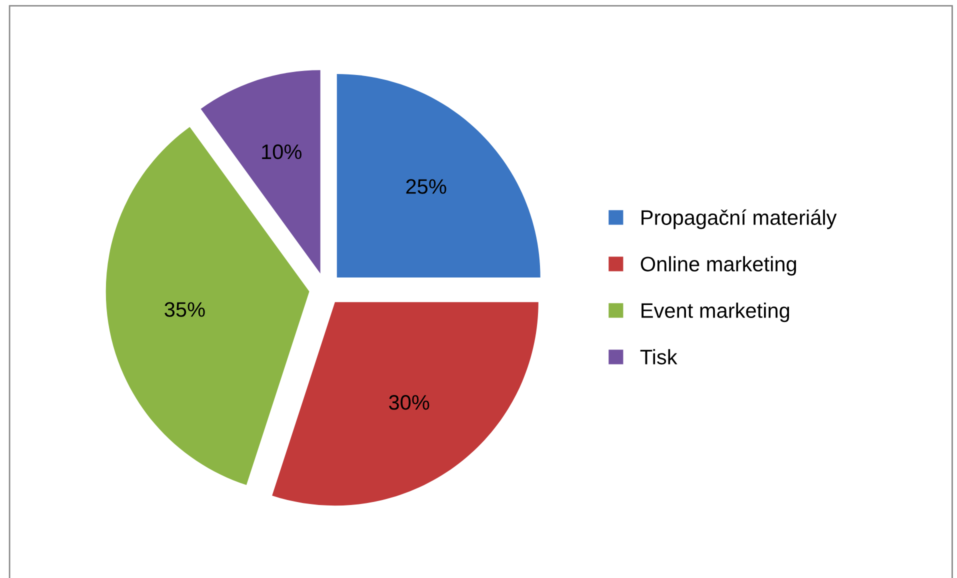  What do you see at coordinates (426, 186) in the screenshot?
I see `data-label: 25%` at bounding box center [426, 186].